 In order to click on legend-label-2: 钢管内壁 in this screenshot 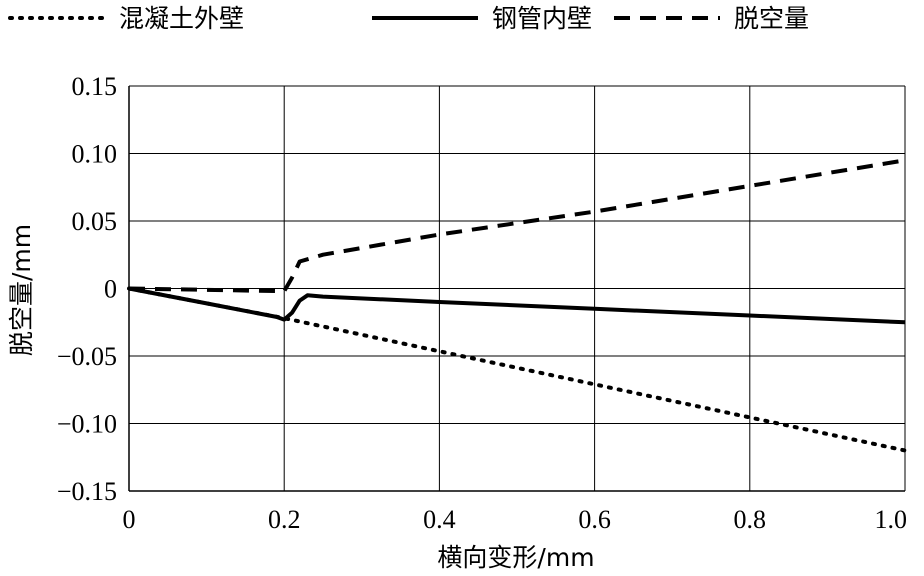, I will do `click(542, 18)`.